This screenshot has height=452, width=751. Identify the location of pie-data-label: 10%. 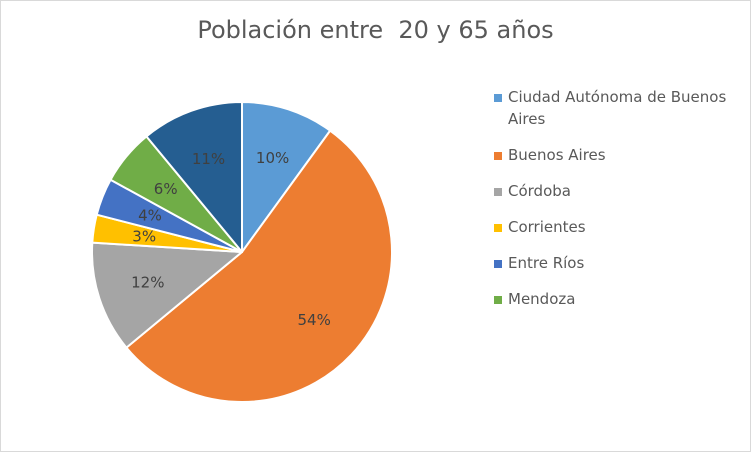
(272, 158).